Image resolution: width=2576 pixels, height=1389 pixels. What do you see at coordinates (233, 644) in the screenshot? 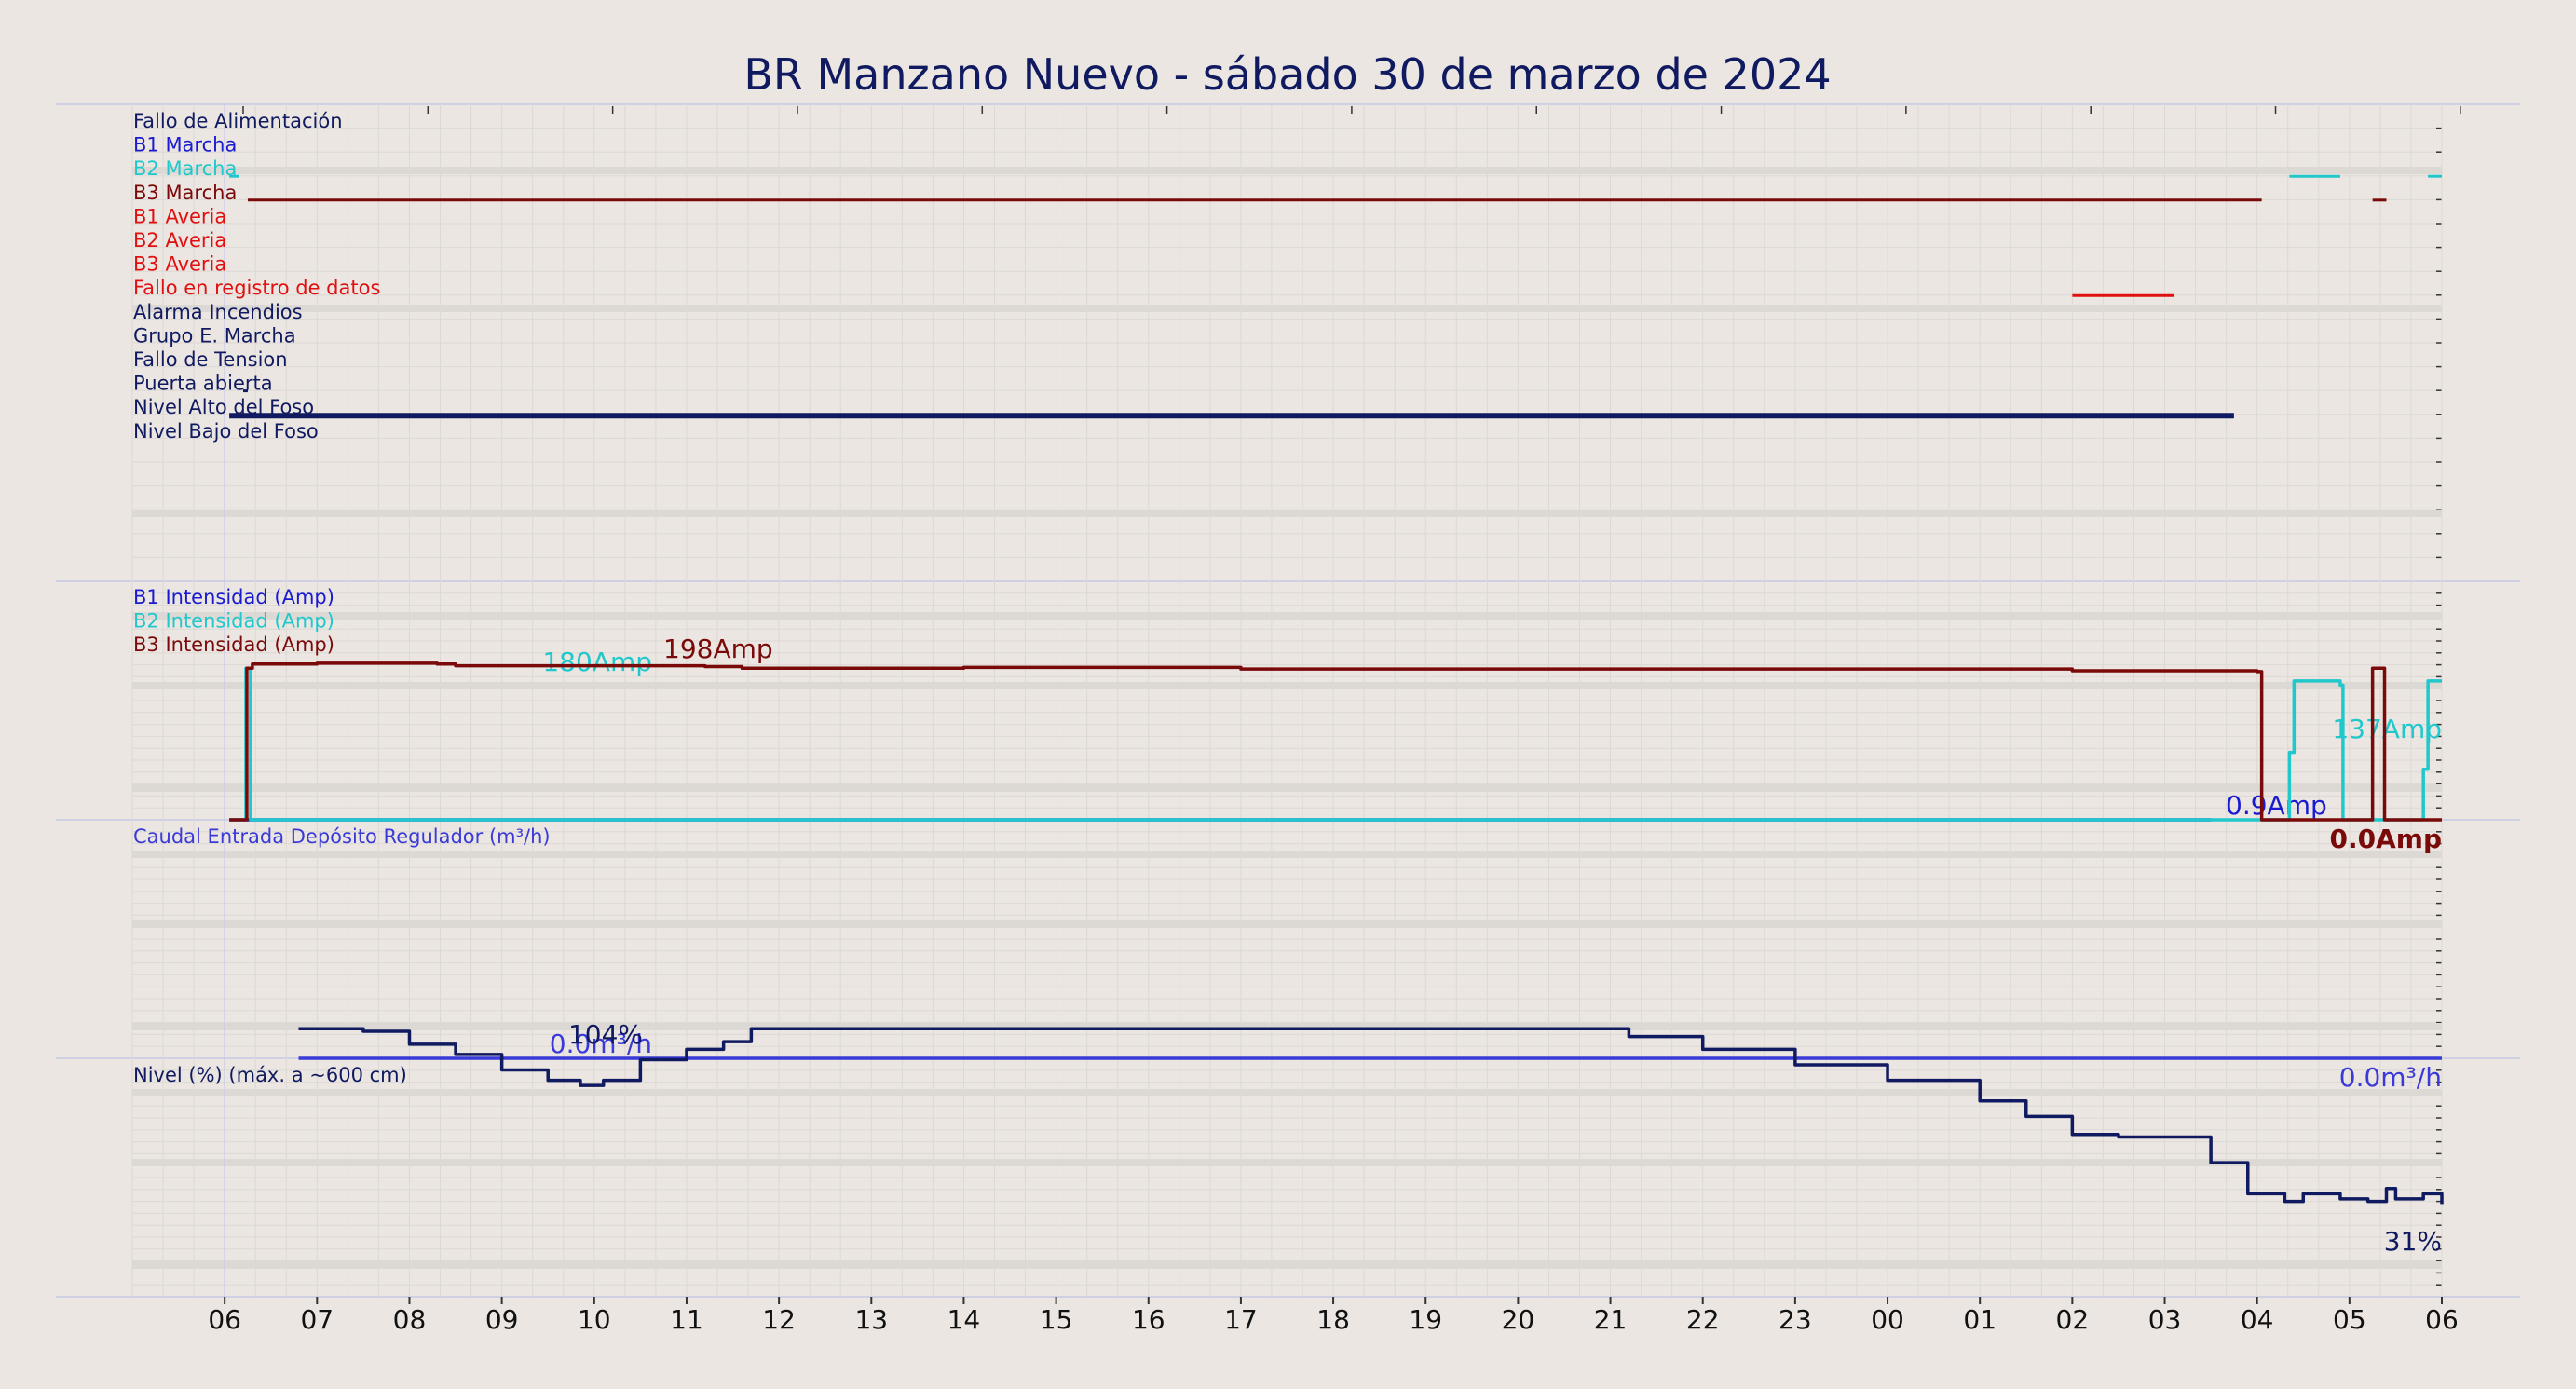
I see `legend-b3-intensidad-amp: B3 Intensidad (Amp)` at bounding box center [233, 644].